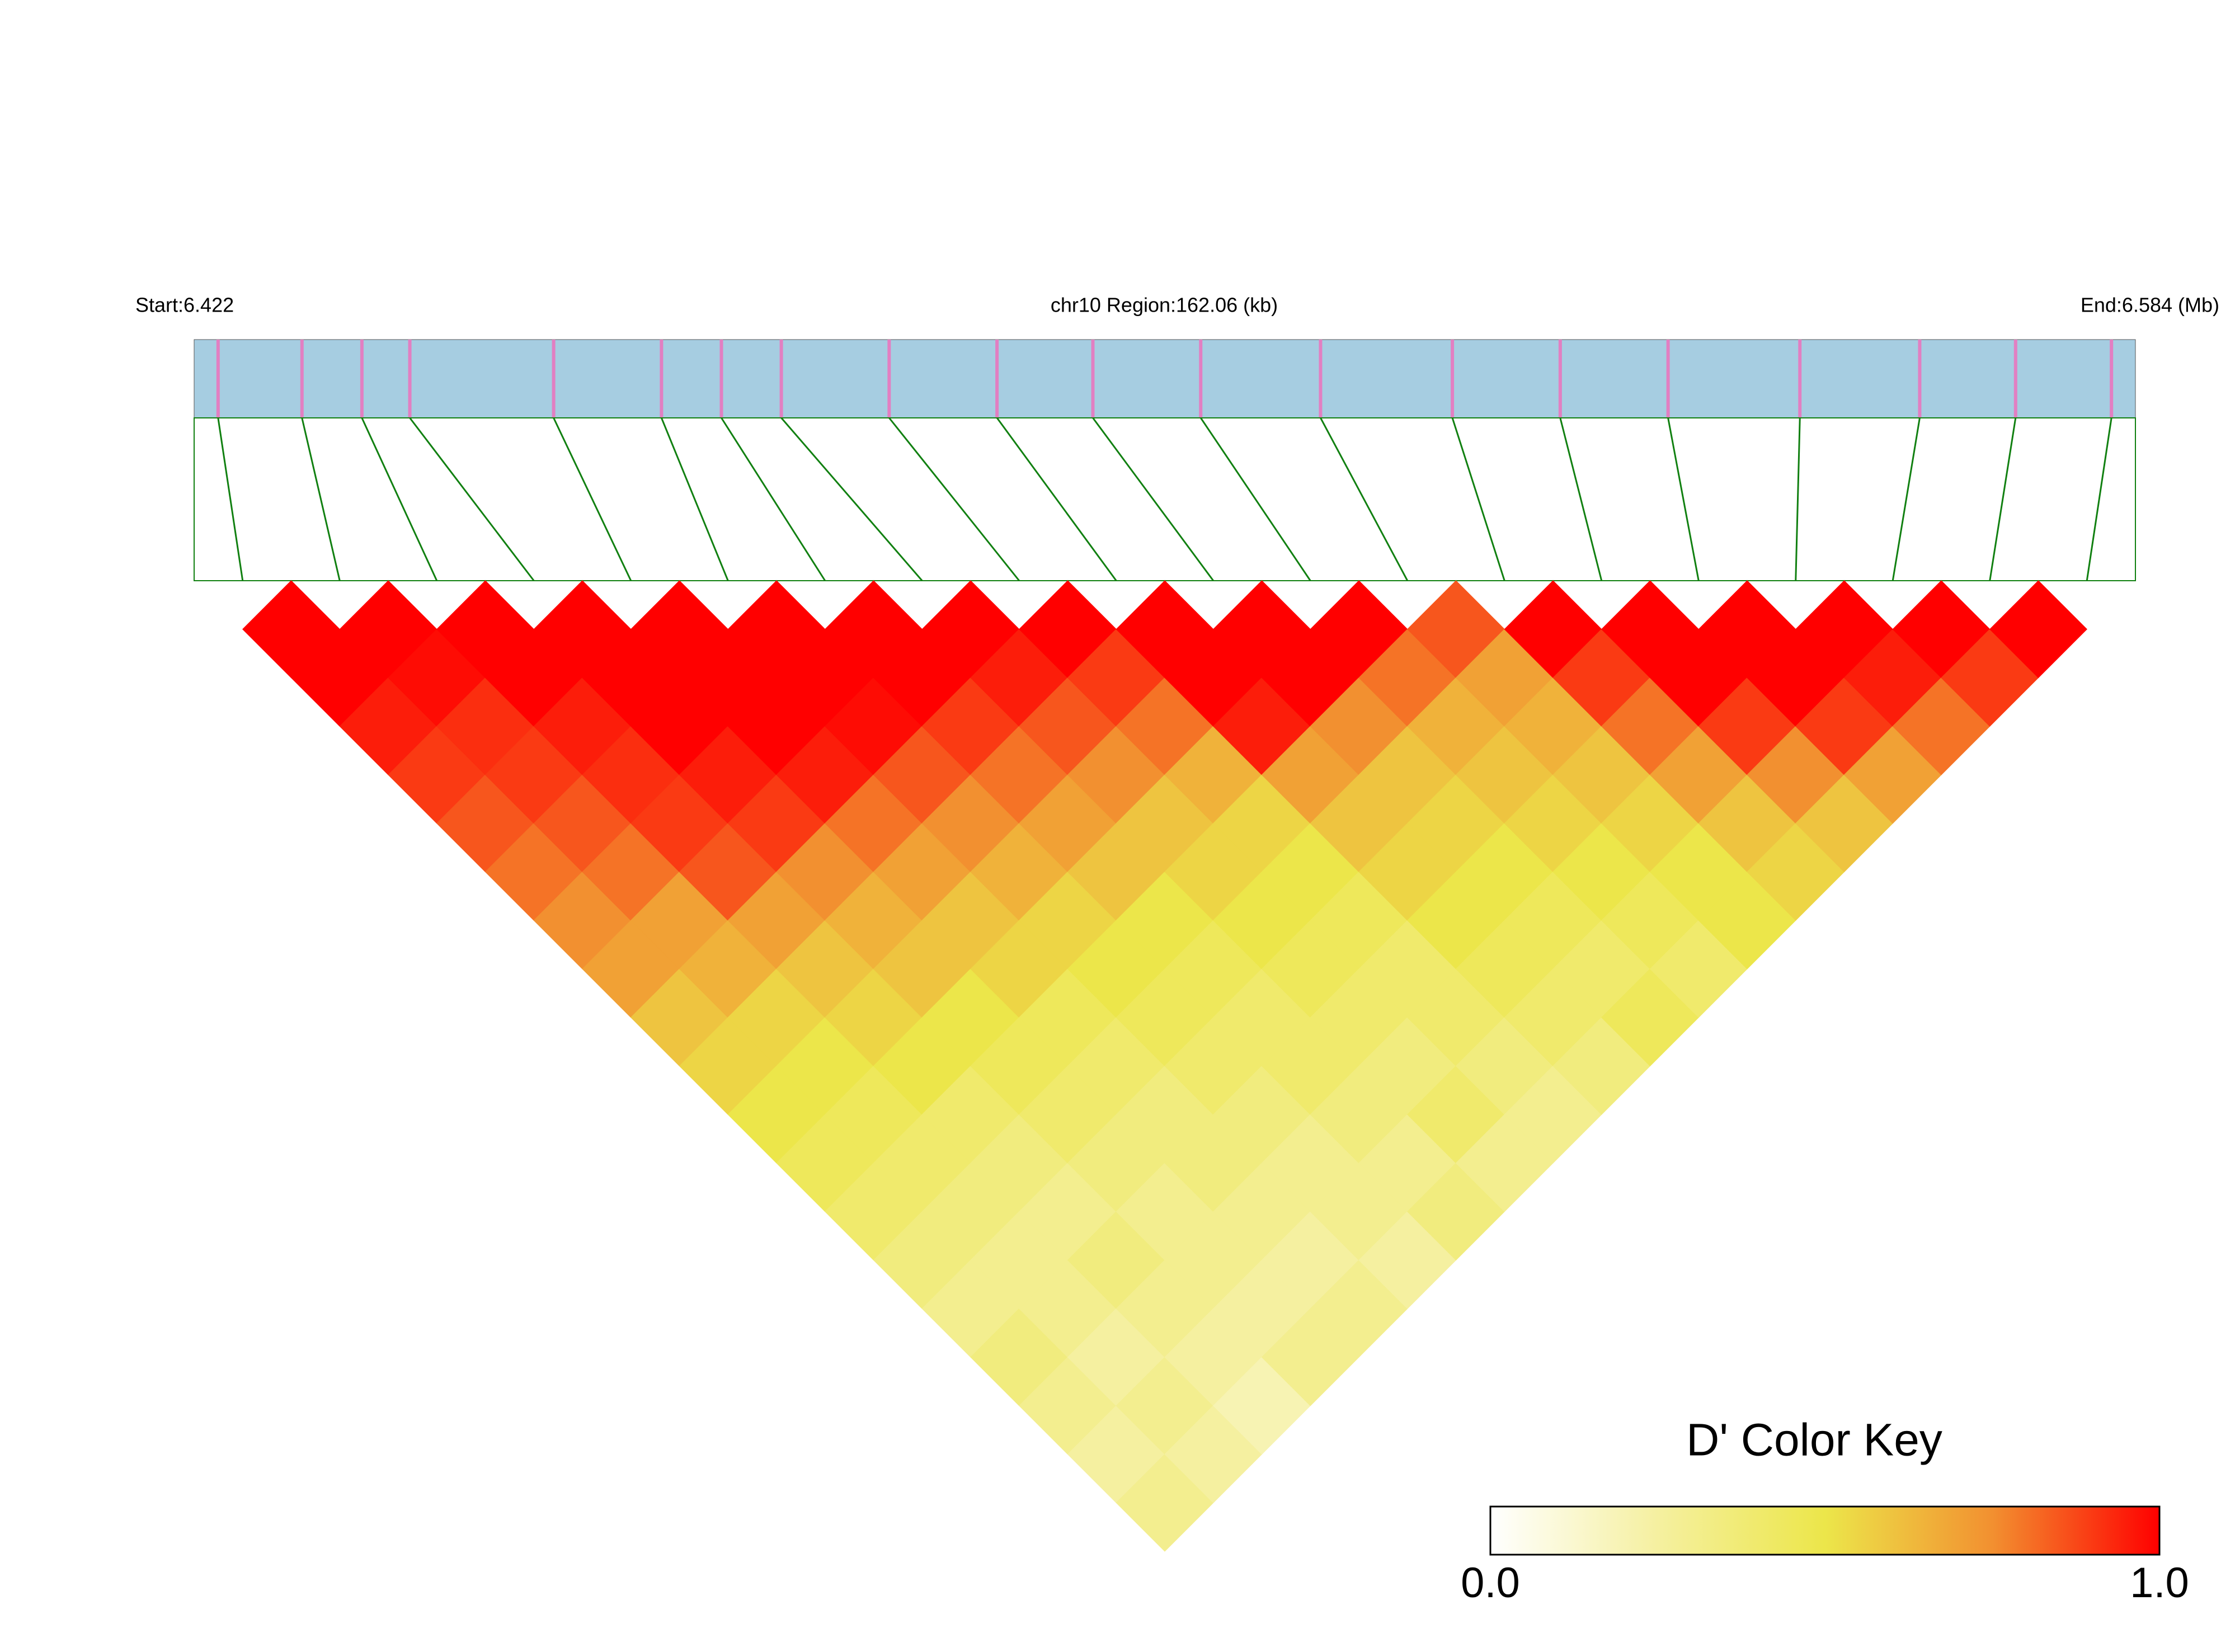 The height and width of the screenshot is (1652, 2235). What do you see at coordinates (184, 306) in the screenshot?
I see `start-label: Start:6.422` at bounding box center [184, 306].